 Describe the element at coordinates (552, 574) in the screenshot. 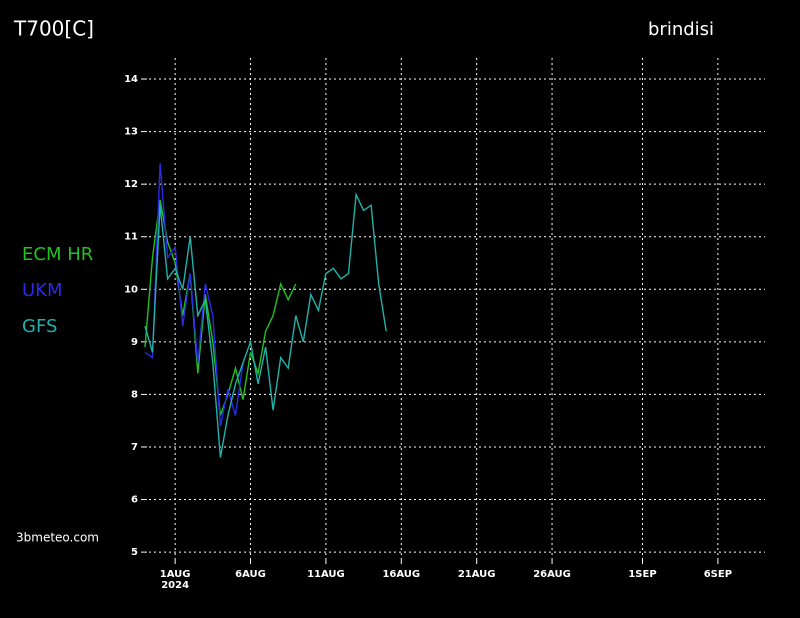

I see `x-tick-label: 26AUG` at that location.